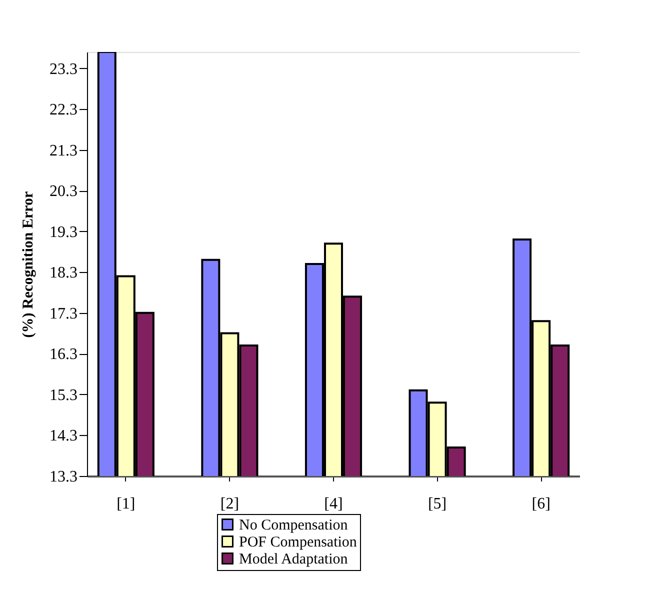  What do you see at coordinates (64, 477) in the screenshot?
I see `y-tick-label: 13.3` at bounding box center [64, 477].